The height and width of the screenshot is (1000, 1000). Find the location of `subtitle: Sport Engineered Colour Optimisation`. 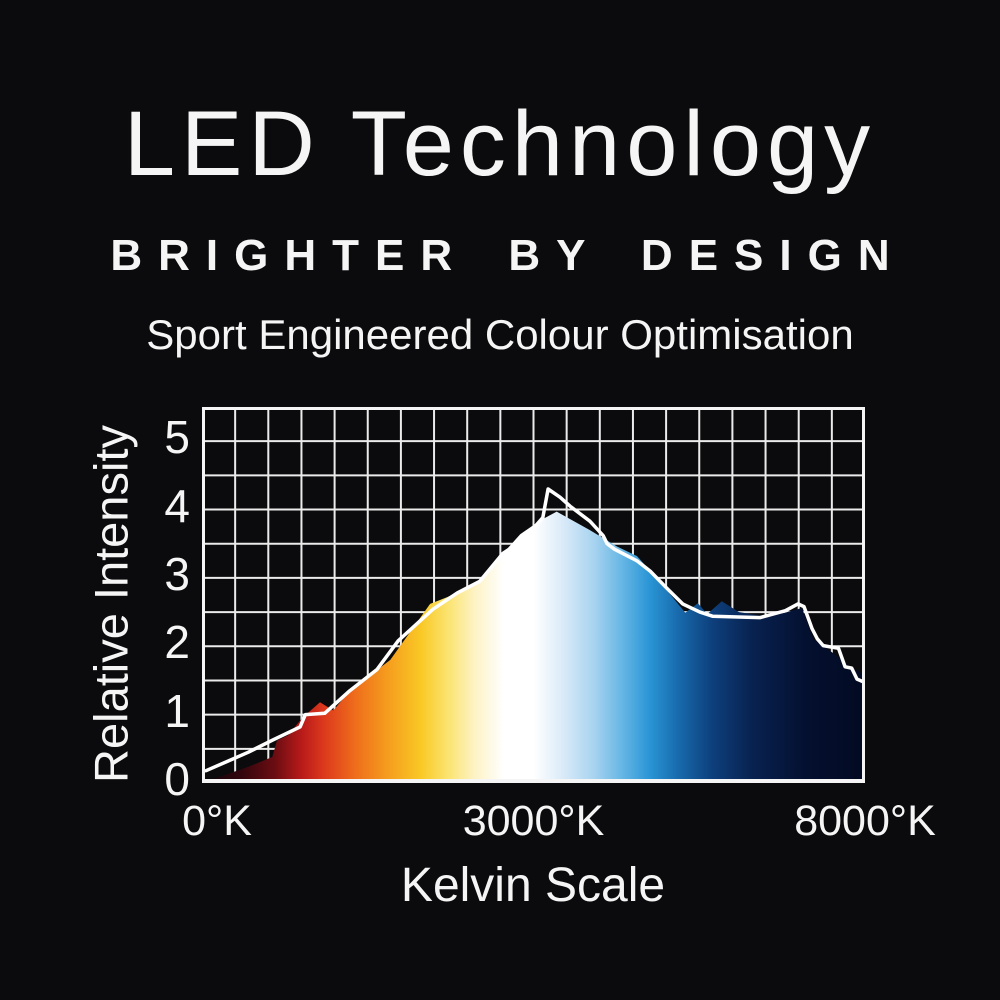

subtitle: Sport Engineered Colour Optimisation is located at coordinates (500, 334).